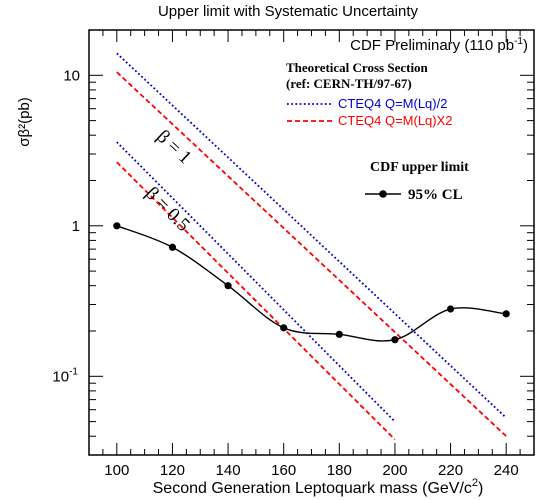 This screenshot has width=549, height=500. What do you see at coordinates (116, 470) in the screenshot?
I see `x-tick-label: 100` at bounding box center [116, 470].